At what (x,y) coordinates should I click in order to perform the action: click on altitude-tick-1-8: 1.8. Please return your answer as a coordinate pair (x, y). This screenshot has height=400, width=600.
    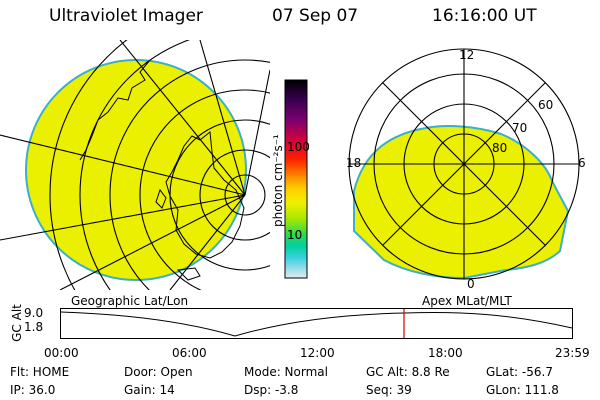
    Looking at the image, I should click on (34, 327).